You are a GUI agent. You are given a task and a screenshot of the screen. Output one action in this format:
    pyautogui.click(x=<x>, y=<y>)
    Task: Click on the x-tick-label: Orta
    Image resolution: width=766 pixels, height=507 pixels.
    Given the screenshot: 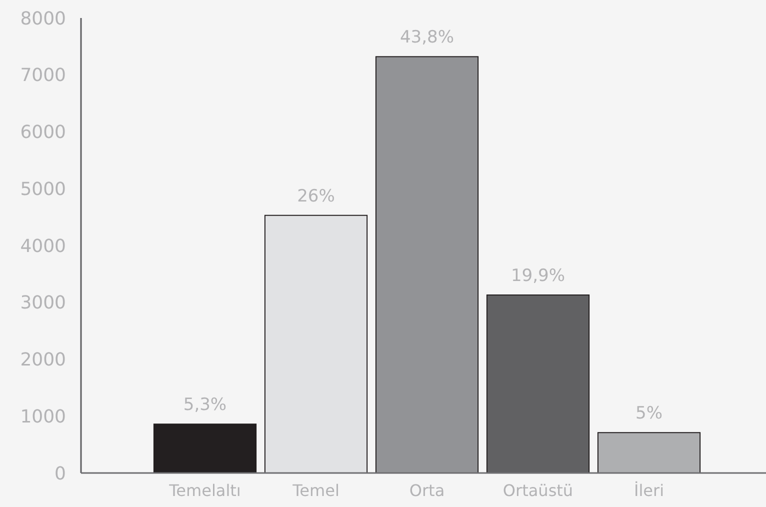 What is the action you would take?
    pyautogui.click(x=427, y=490)
    